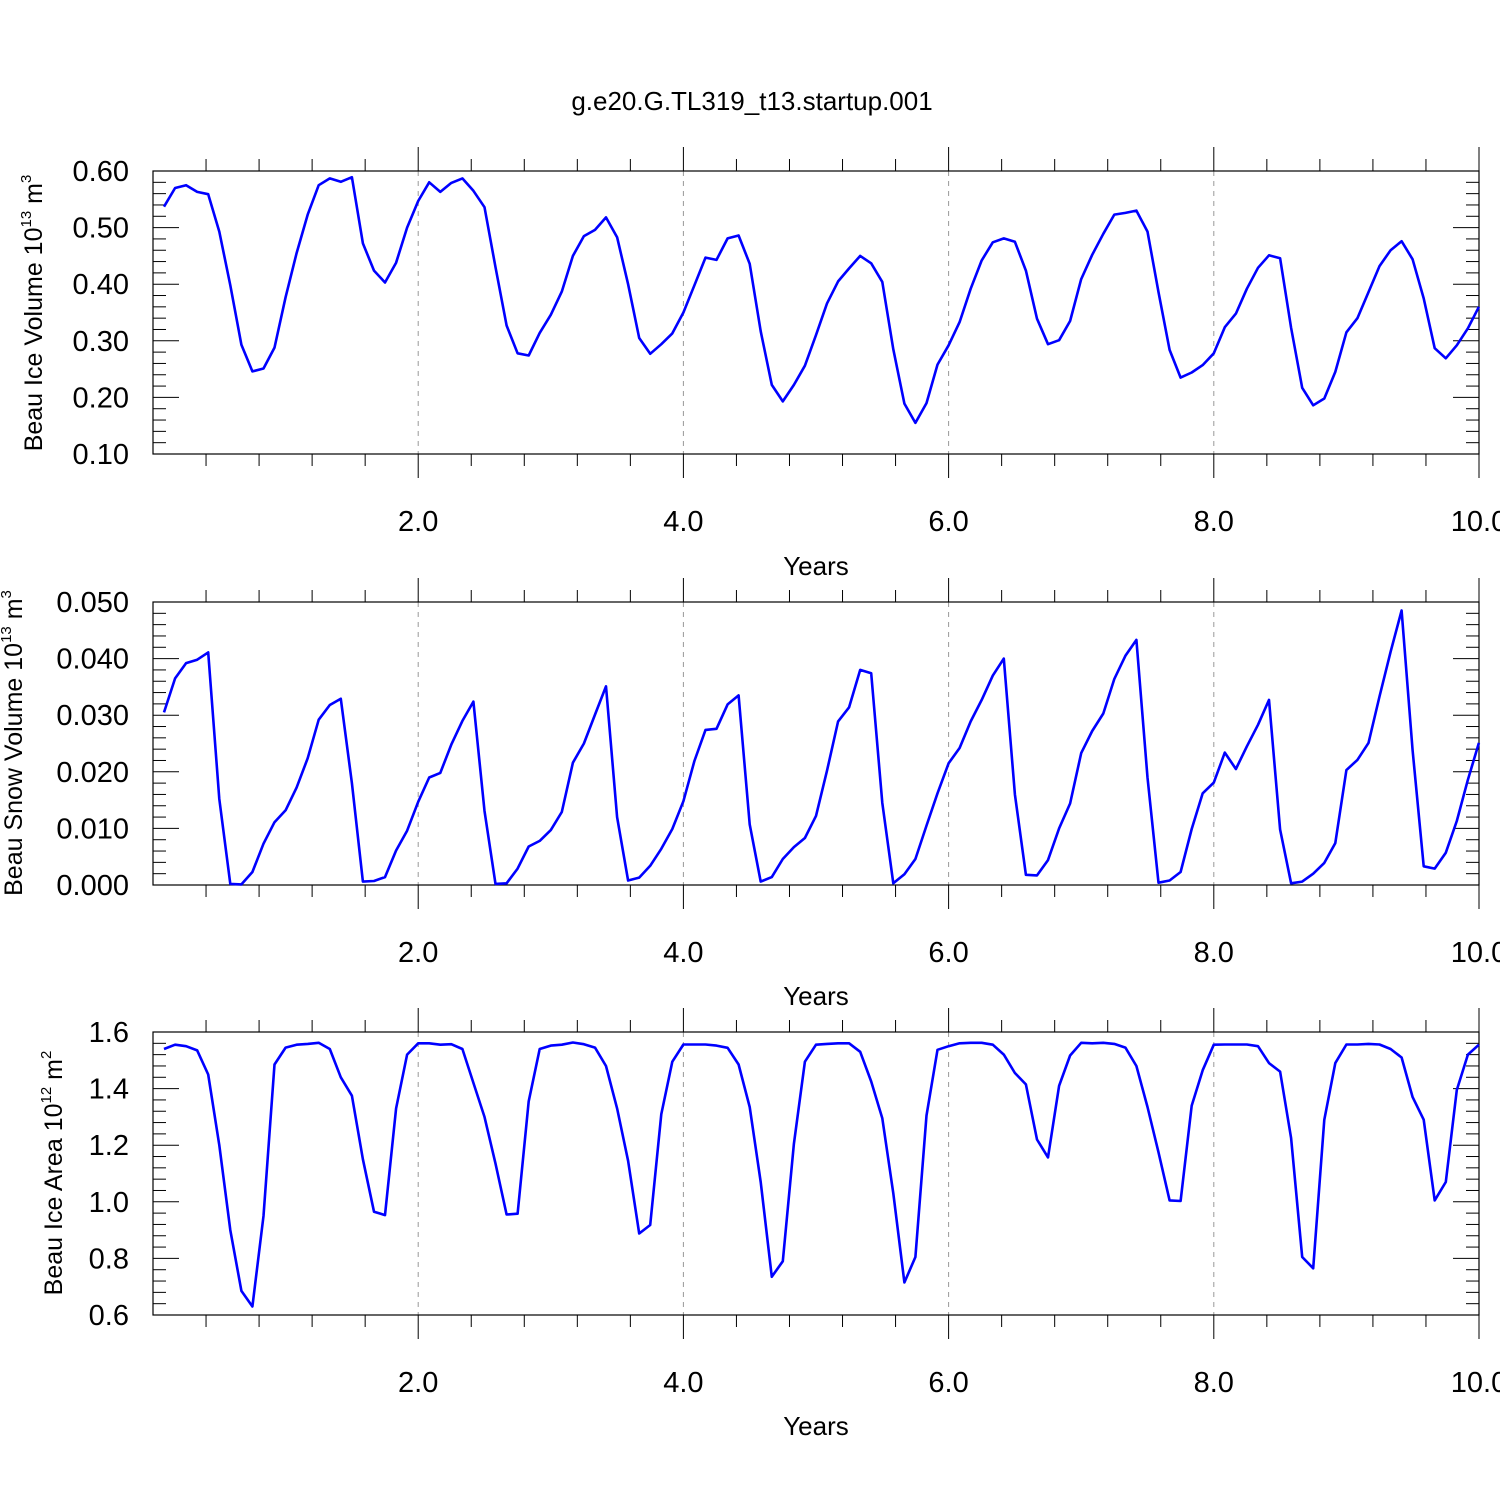 Image resolution: width=1500 pixels, height=1500 pixels. I want to click on ice-volume-ytick-label: 0.40, so click(101, 285).